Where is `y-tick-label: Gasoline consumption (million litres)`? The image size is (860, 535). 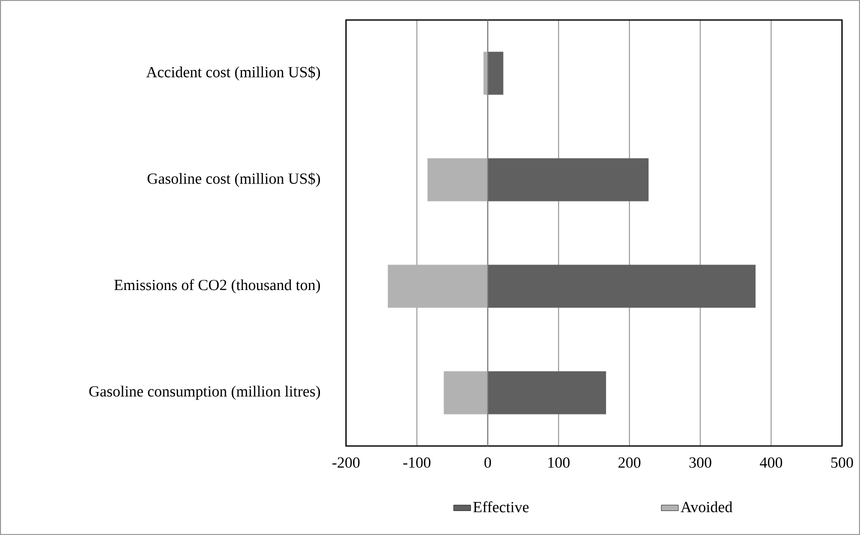
y-tick-label: Gasoline consumption (million litres) is located at coordinates (204, 393).